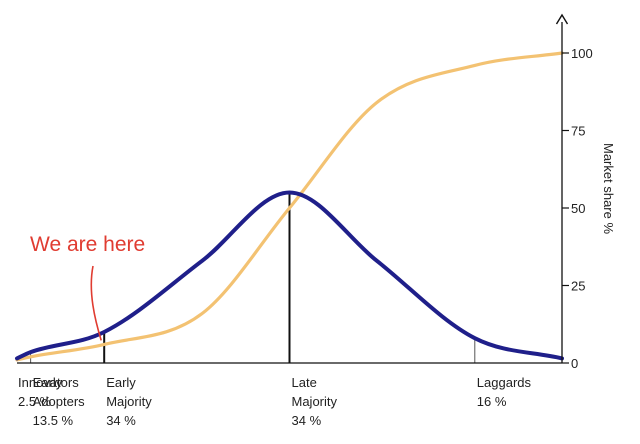 The height and width of the screenshot is (444, 640). What do you see at coordinates (48, 392) in the screenshot?
I see `category-label: Innovators 2.5 %` at bounding box center [48, 392].